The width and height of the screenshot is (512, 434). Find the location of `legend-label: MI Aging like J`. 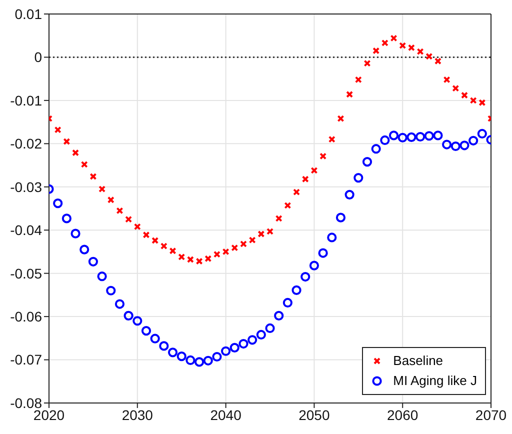

legend-label: MI Aging like J is located at coordinates (435, 381).